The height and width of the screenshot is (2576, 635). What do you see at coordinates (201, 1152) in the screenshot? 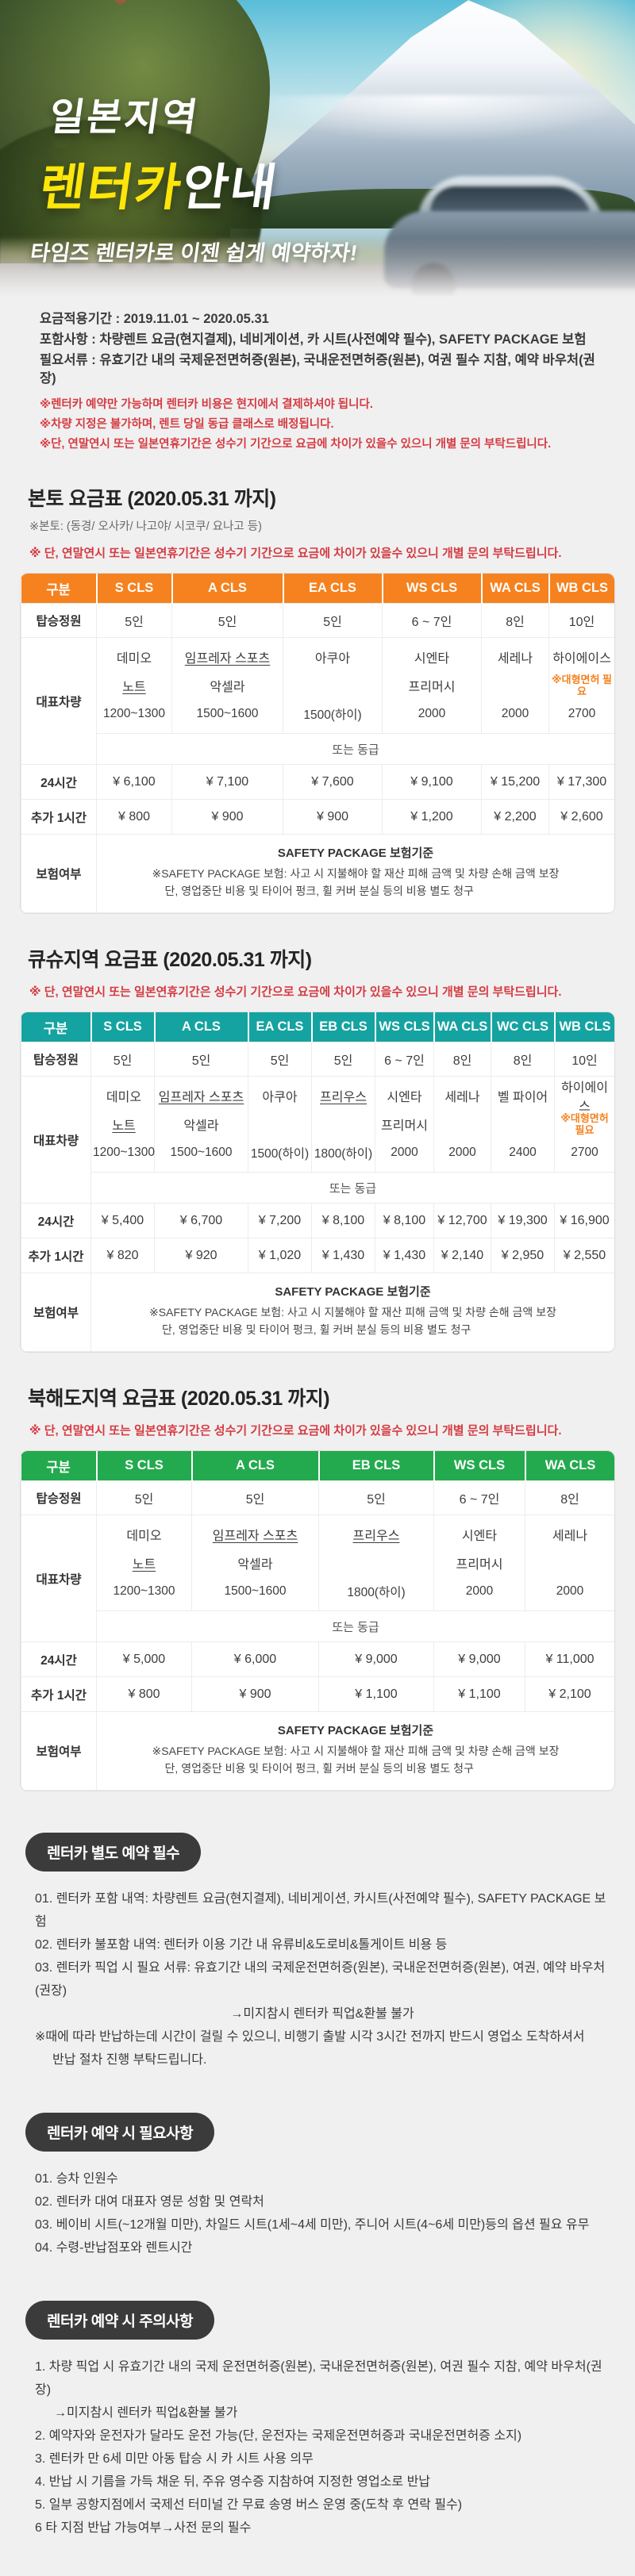
I see `car-displacement: 1500~1600` at bounding box center [201, 1152].